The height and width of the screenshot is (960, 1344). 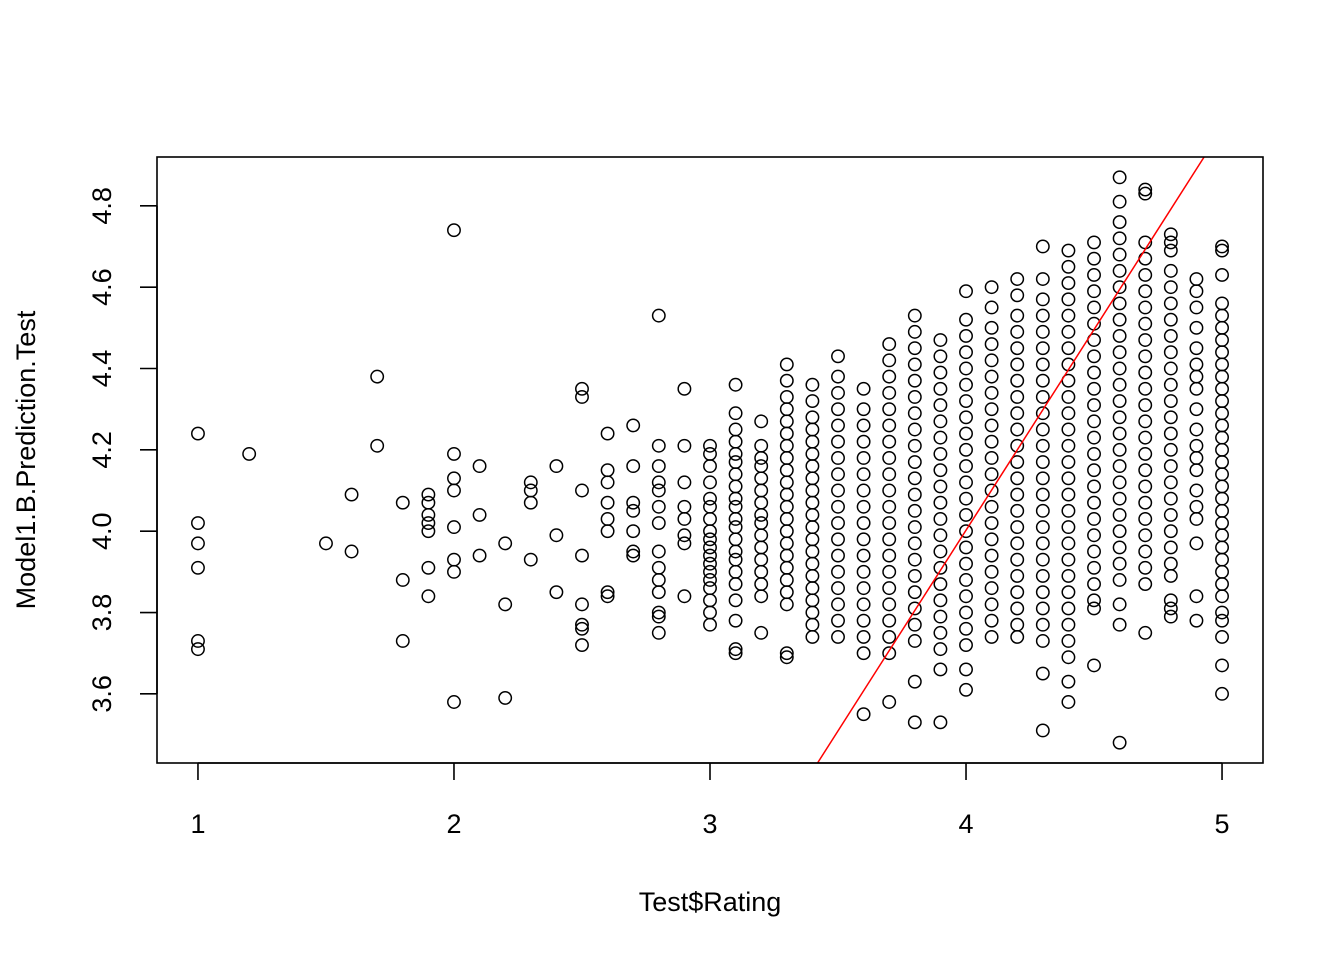 I want to click on y-axis-label: Model1.B.Prediction.Test, so click(x=26, y=459).